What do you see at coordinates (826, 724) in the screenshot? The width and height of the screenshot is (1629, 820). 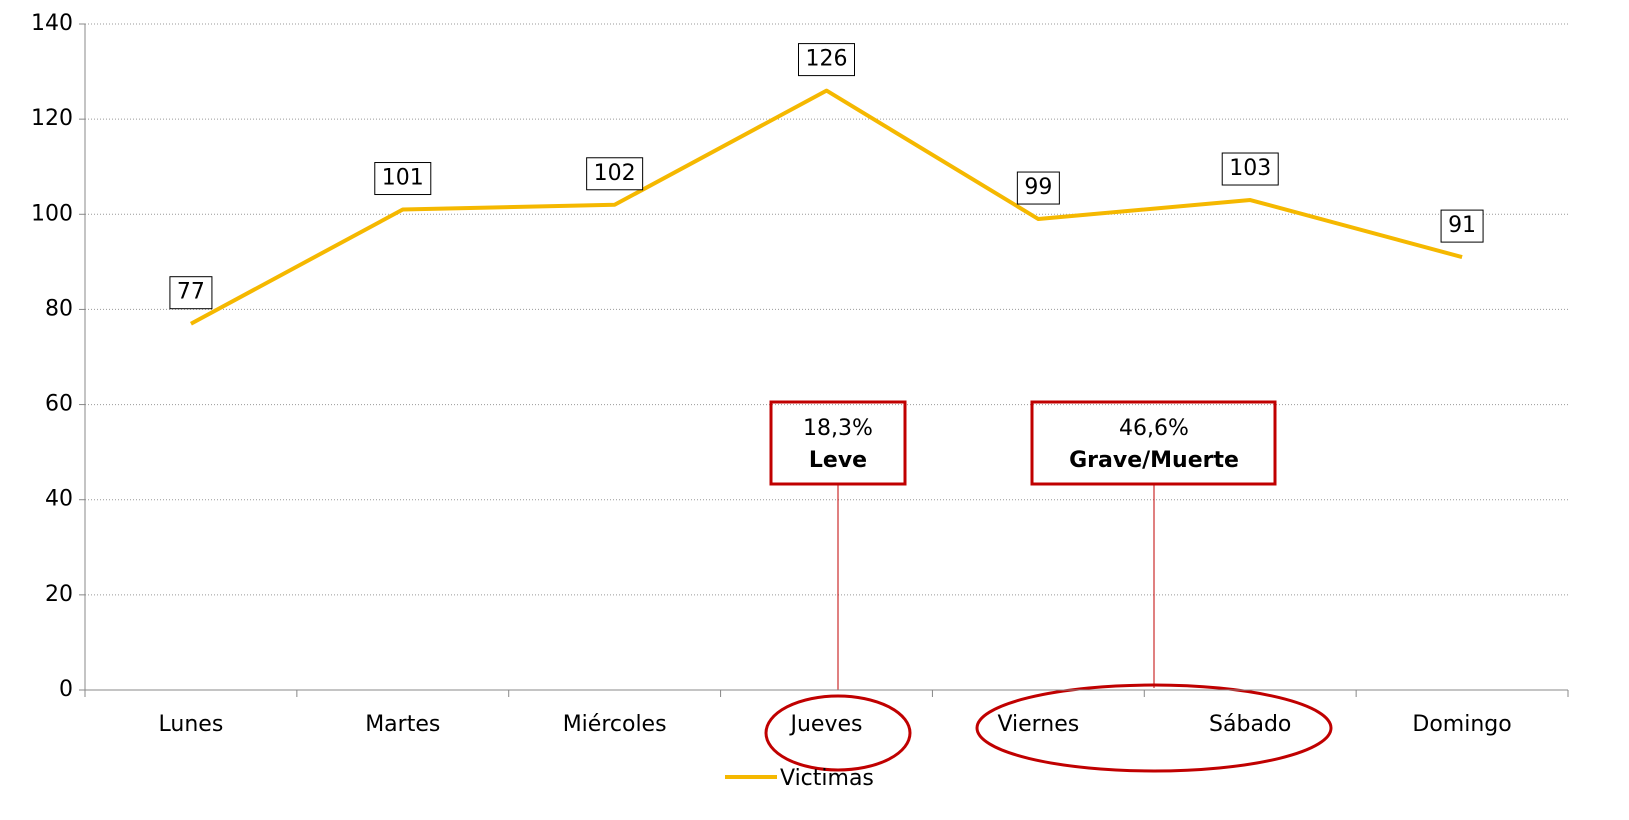 I see `x-tick-label: Jueves` at bounding box center [826, 724].